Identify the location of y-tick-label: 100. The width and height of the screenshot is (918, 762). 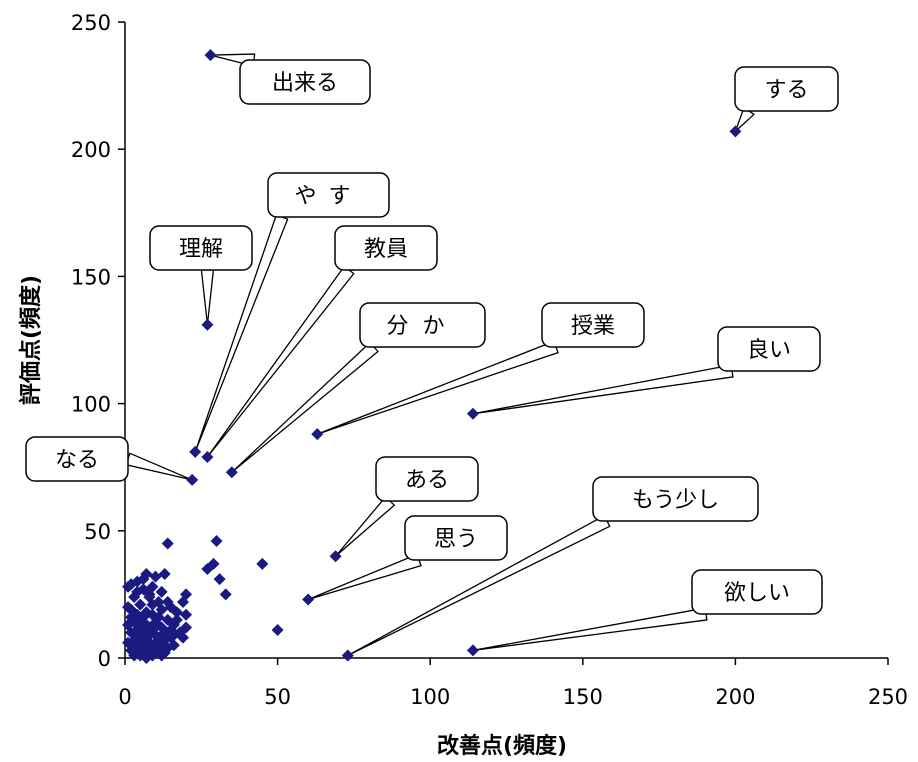
(91, 405).